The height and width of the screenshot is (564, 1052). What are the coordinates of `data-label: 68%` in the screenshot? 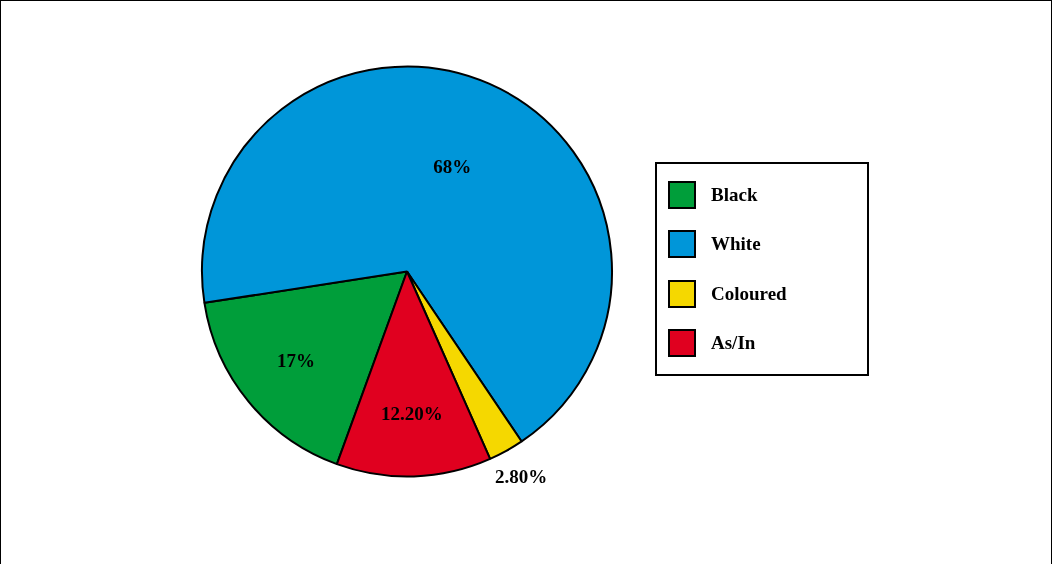 It's located at (452, 167).